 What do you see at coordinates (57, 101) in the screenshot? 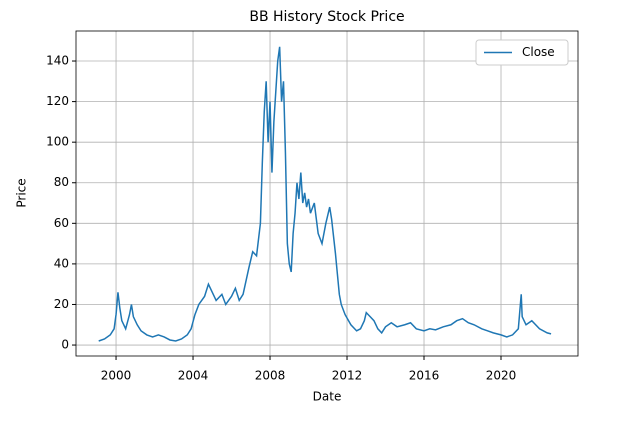
I see `y-tick-label: 120` at bounding box center [57, 101].